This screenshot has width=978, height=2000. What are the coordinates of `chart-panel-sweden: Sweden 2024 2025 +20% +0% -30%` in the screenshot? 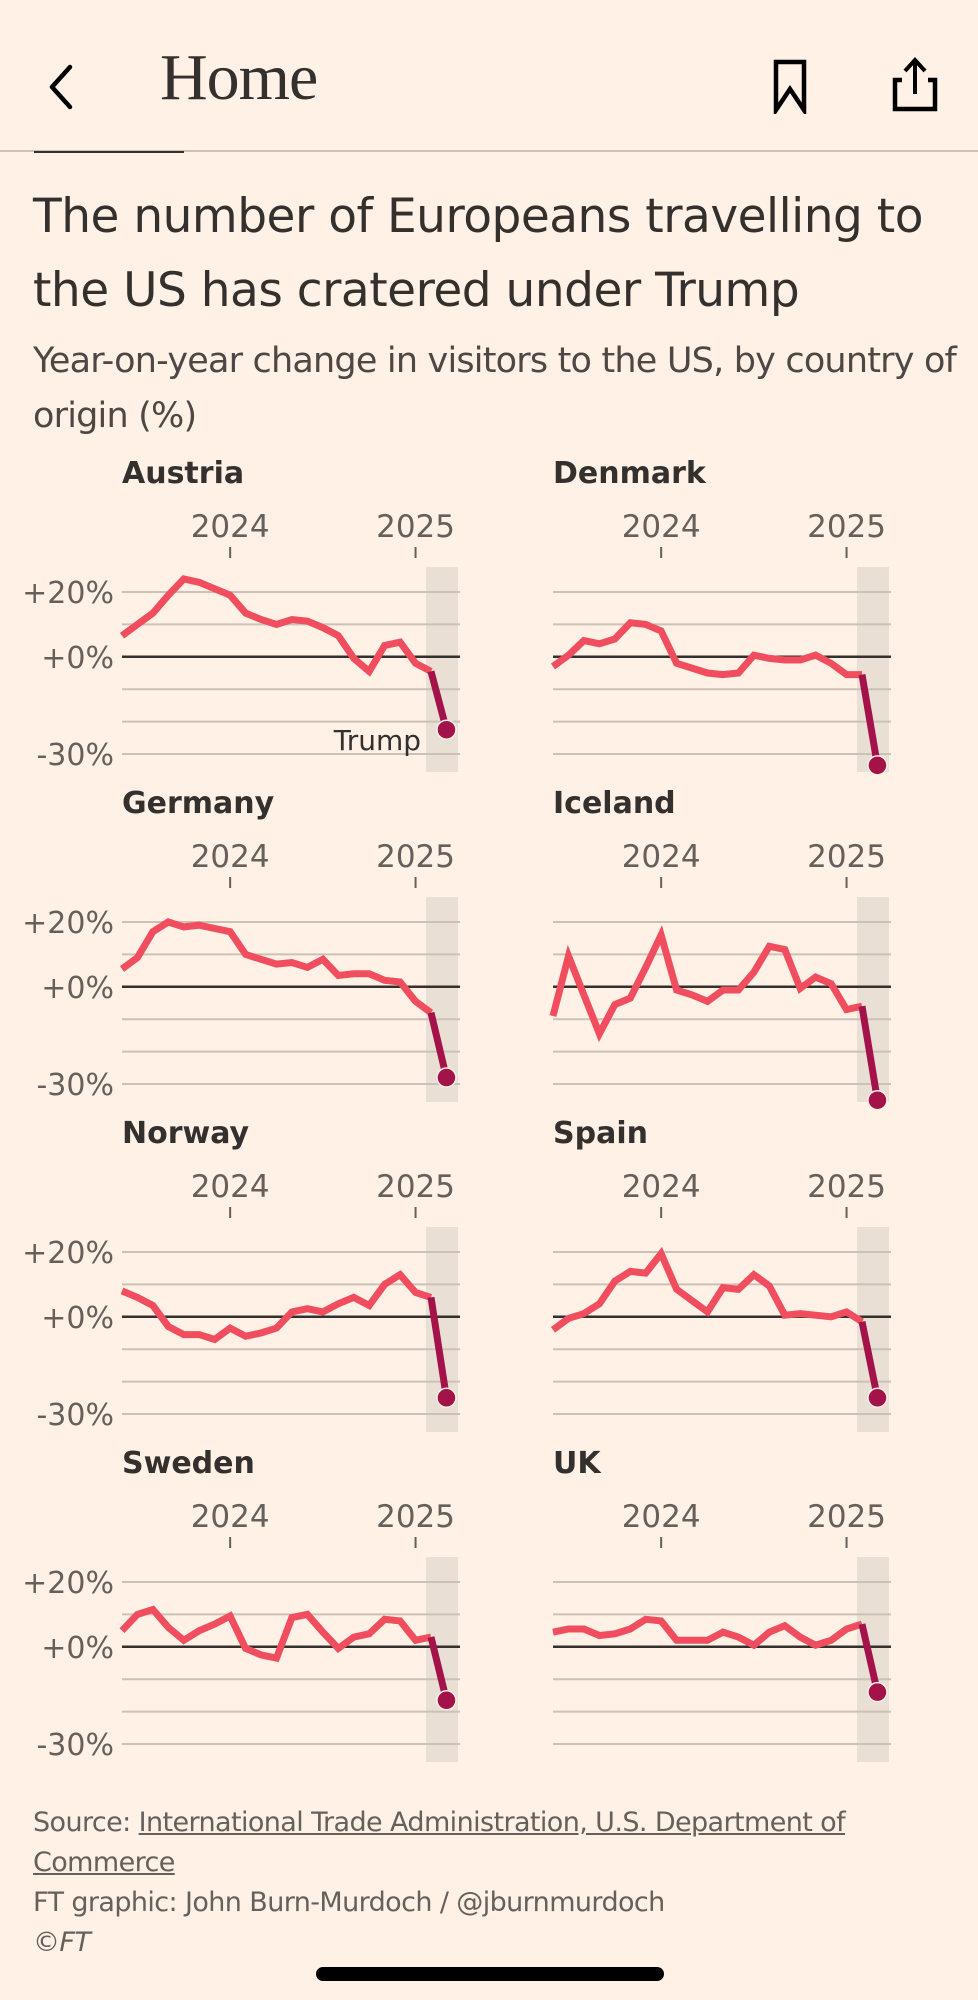 It's located at (241, 1604).